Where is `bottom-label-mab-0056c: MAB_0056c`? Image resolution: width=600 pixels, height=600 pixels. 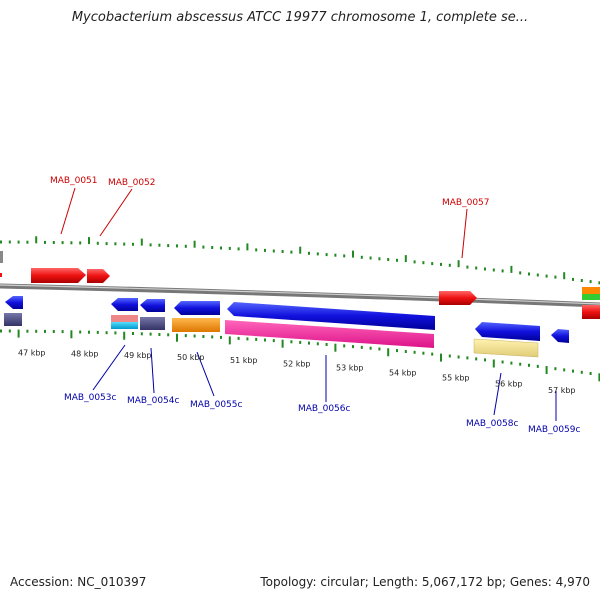
bottom-label-mab-0056c: MAB_0056c is located at coordinates (324, 384).